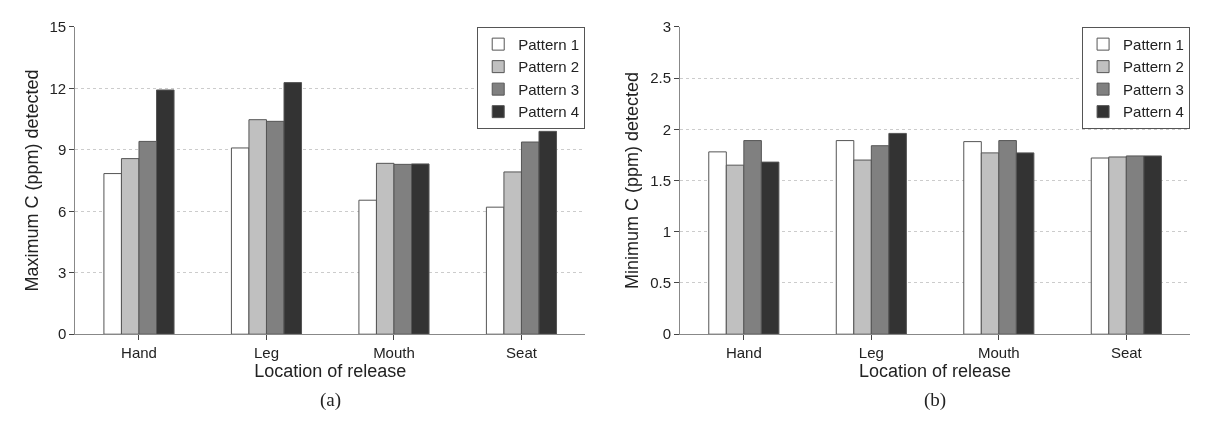 This screenshot has width=1206, height=431. What do you see at coordinates (331, 400) in the screenshot?
I see `text: (a)` at bounding box center [331, 400].